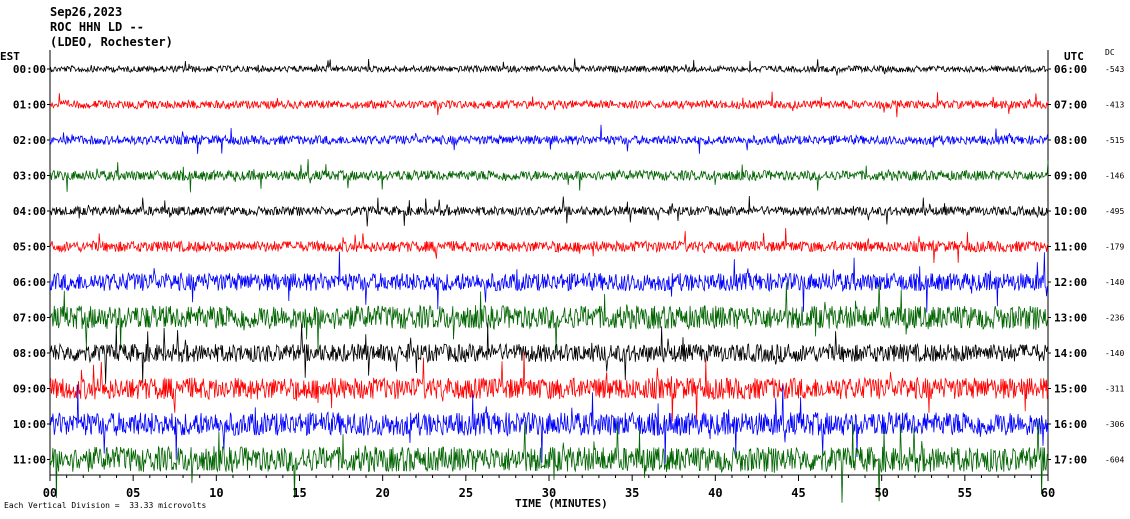  Describe the element at coordinates (965, 493) in the screenshot. I see `x-tick-label: 55` at that location.